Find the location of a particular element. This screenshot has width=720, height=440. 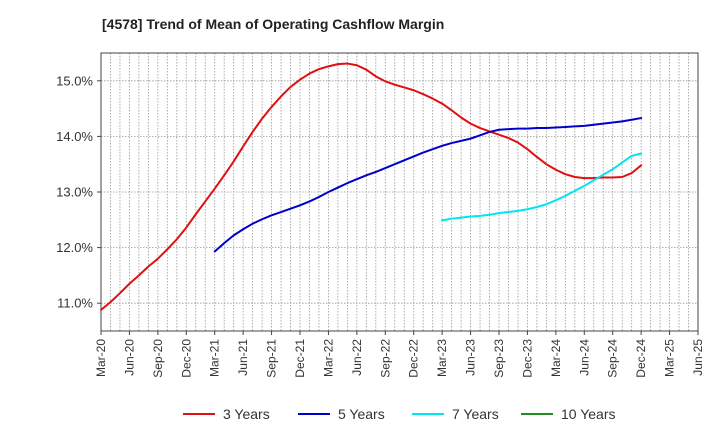

x-tick-label: Jun-22 is located at coordinates (357, 357).